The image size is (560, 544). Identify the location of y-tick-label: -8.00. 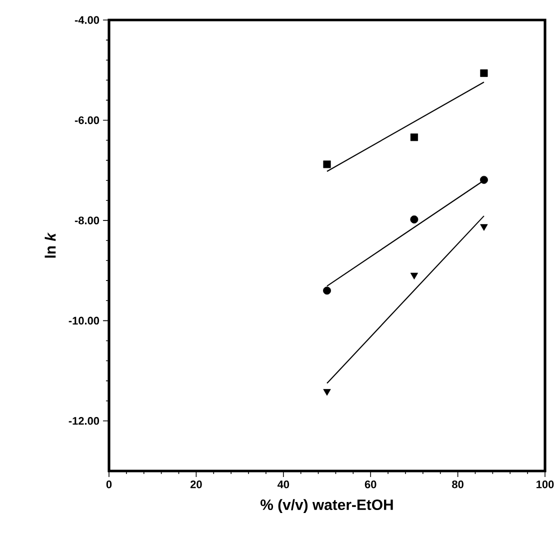
(87, 220).